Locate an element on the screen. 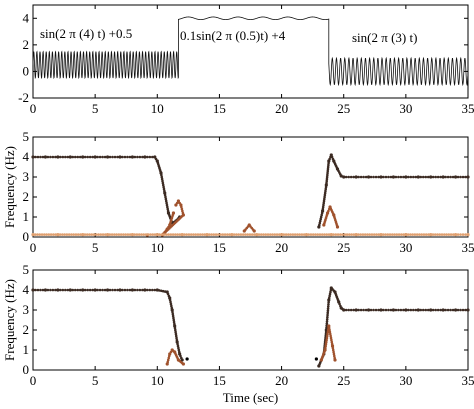 The width and height of the screenshot is (474, 409). x-axis-label: Time (sec) is located at coordinates (251, 397).